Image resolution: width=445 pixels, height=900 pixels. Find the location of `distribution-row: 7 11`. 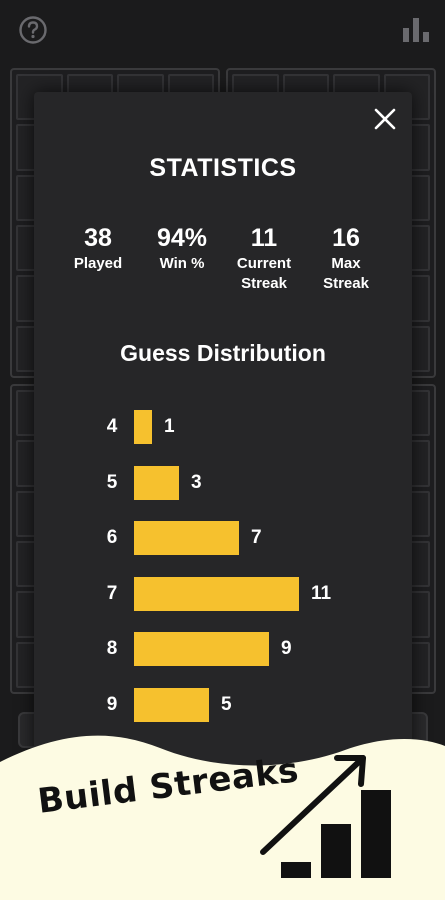

distribution-row: 7 11 is located at coordinates (223, 593).